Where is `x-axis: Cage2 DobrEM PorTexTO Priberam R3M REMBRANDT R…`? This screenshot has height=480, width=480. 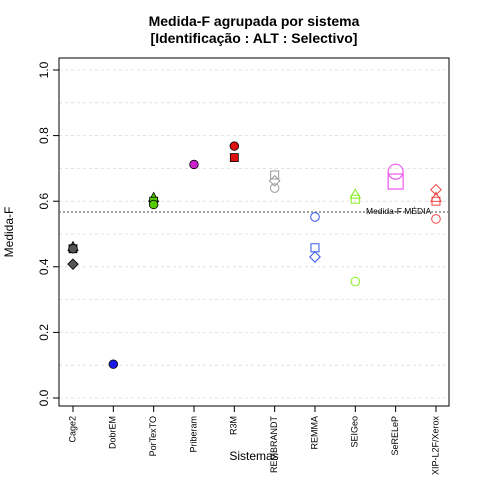
x-axis: Cage2 DobrEM PorTexTO Priberam R3M REMBRANDT R… is located at coordinates (253, 440).